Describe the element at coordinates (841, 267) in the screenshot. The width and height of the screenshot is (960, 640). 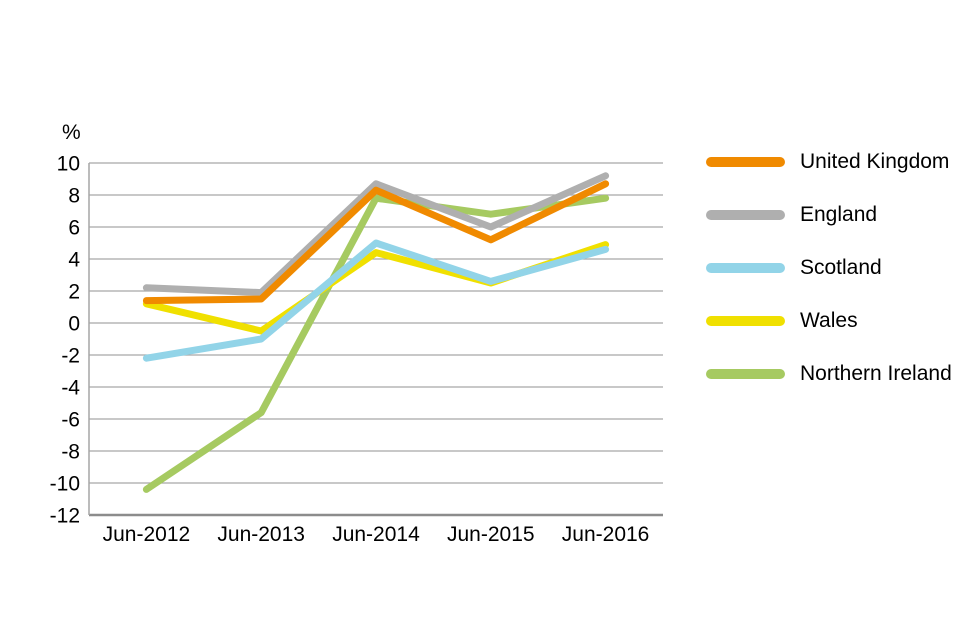
I see `legend-label: Scotland` at that location.